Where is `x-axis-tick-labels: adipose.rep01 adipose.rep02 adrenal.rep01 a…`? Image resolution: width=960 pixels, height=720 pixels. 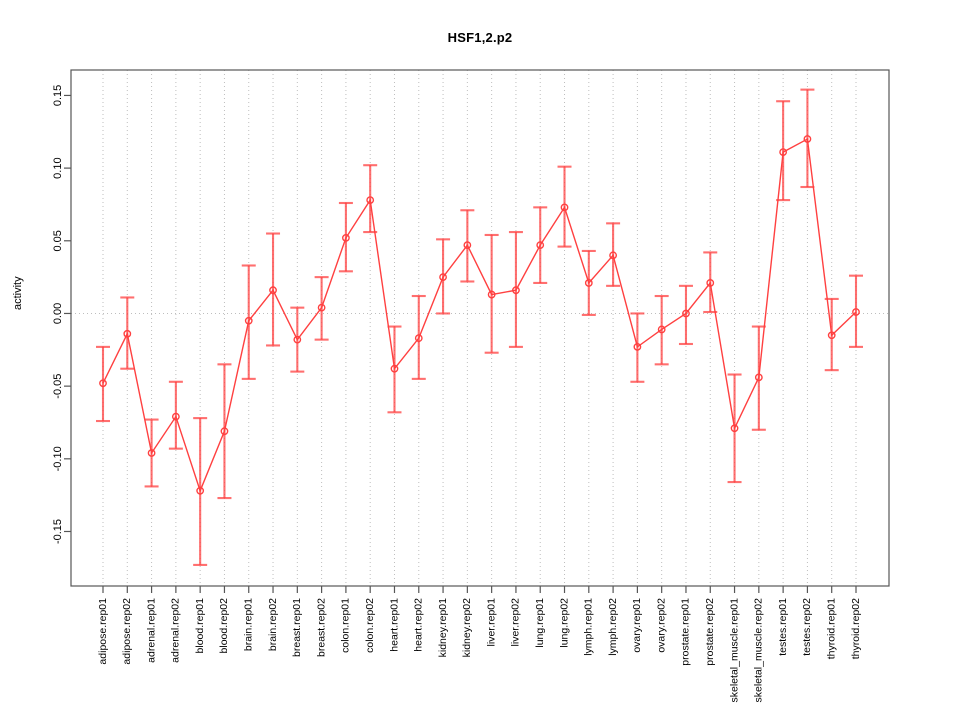 x-axis-tick-labels: adipose.rep01 adipose.rep02 adrenal.rep01 a… is located at coordinates (479, 650).